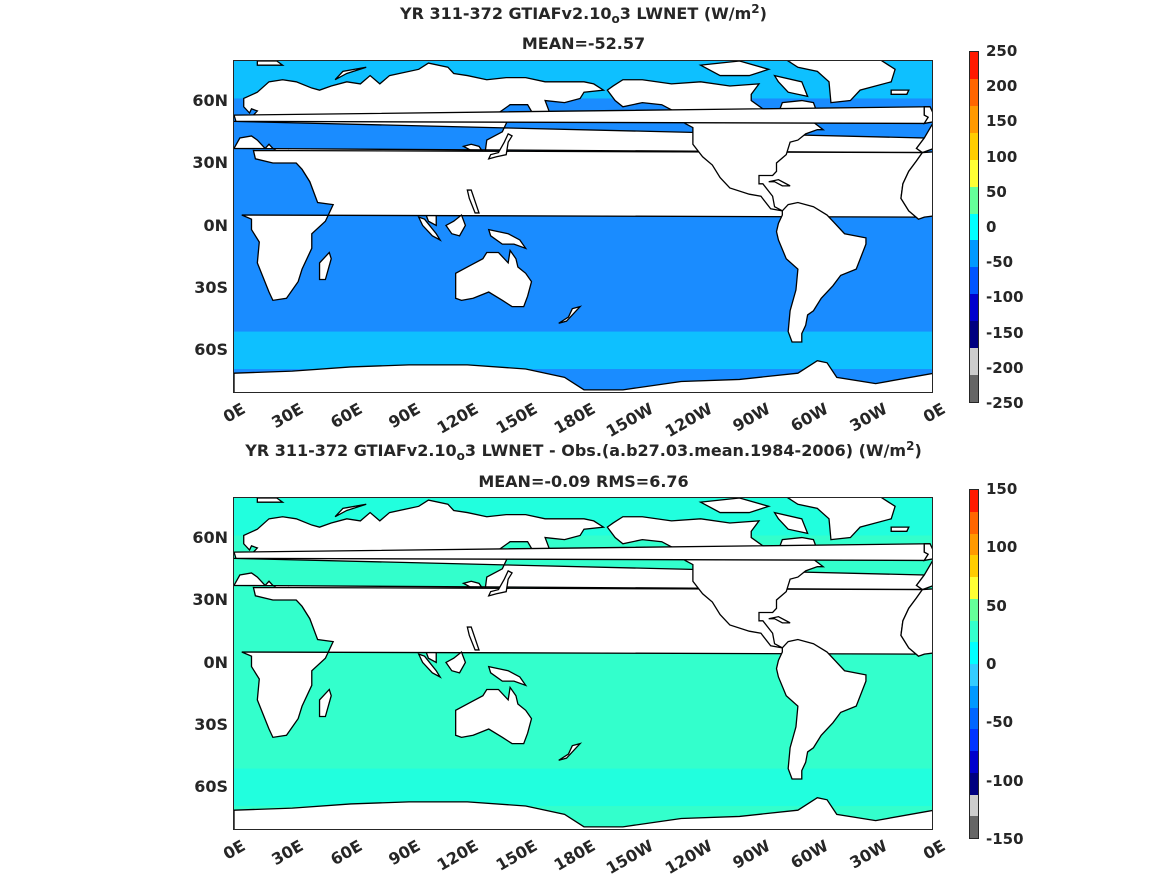  What do you see at coordinates (346, 853) in the screenshot?
I see `lon-label: 60E` at bounding box center [346, 853].